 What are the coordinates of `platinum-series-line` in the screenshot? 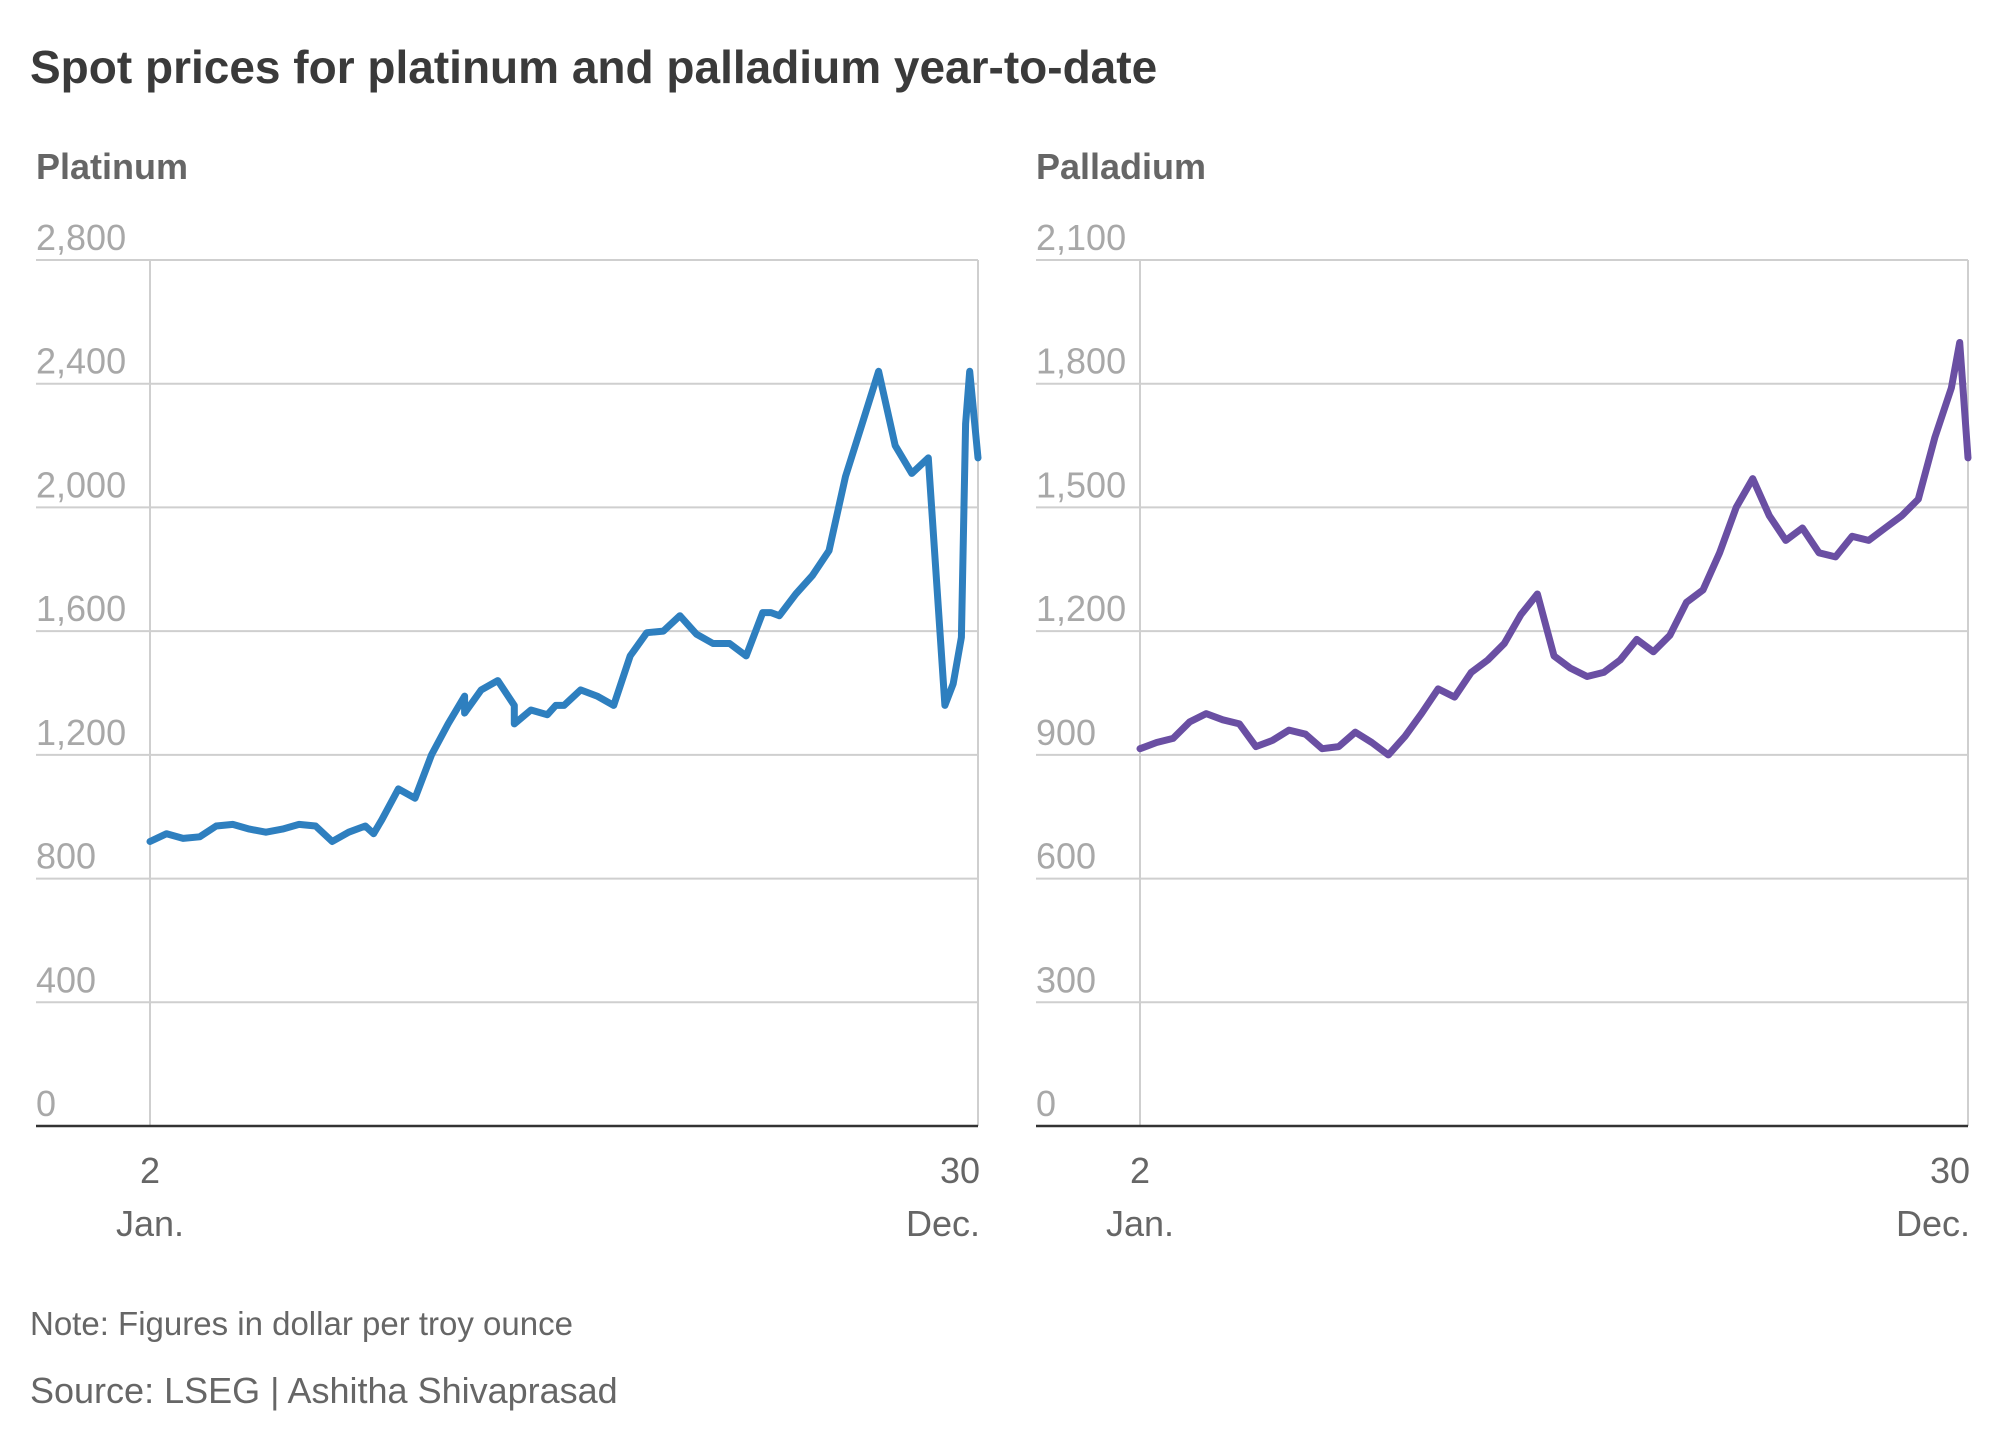 It's located at (564, 606).